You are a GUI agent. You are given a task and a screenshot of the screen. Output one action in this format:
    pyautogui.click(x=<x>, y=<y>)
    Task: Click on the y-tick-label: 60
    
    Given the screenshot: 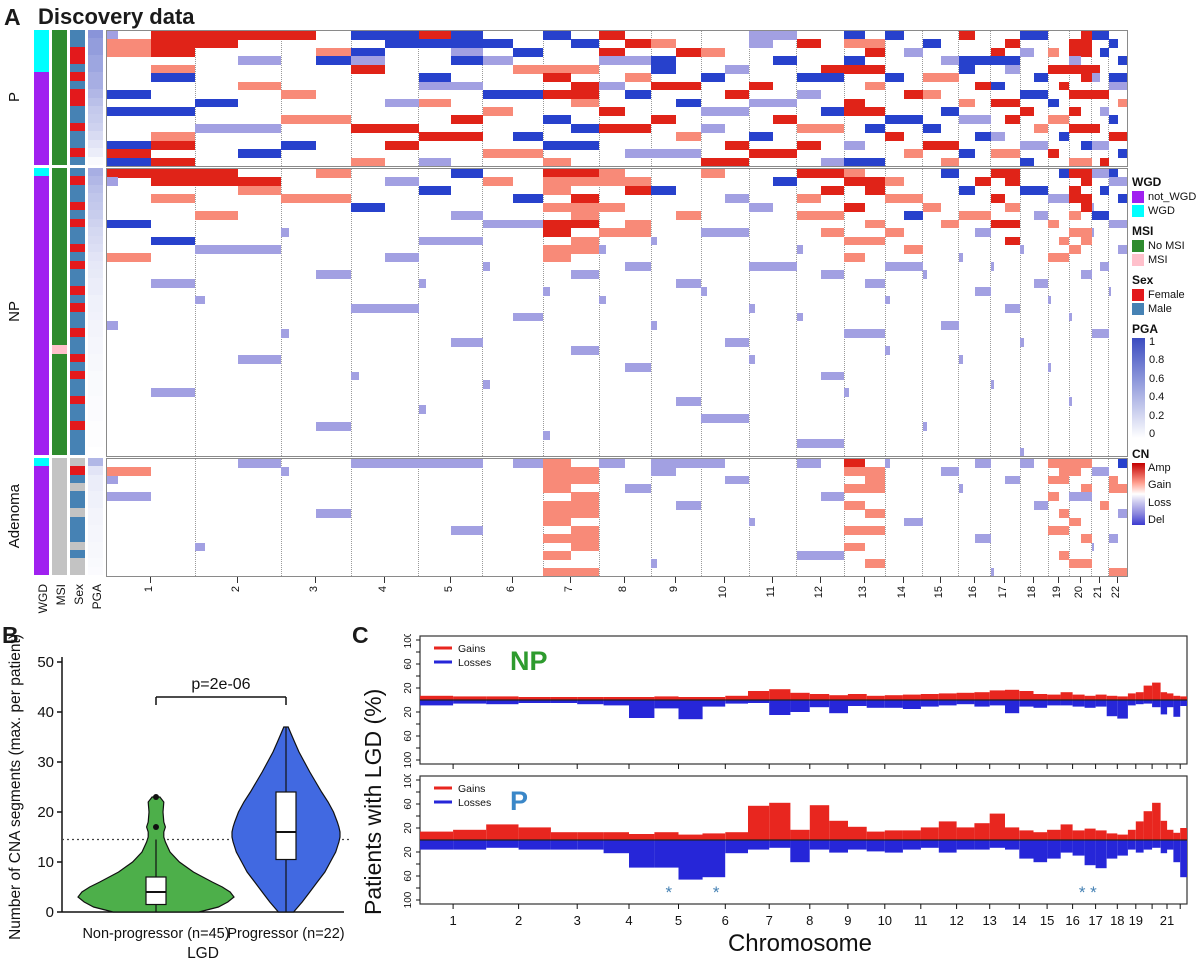 What is the action you would take?
    pyautogui.click(x=408, y=804)
    